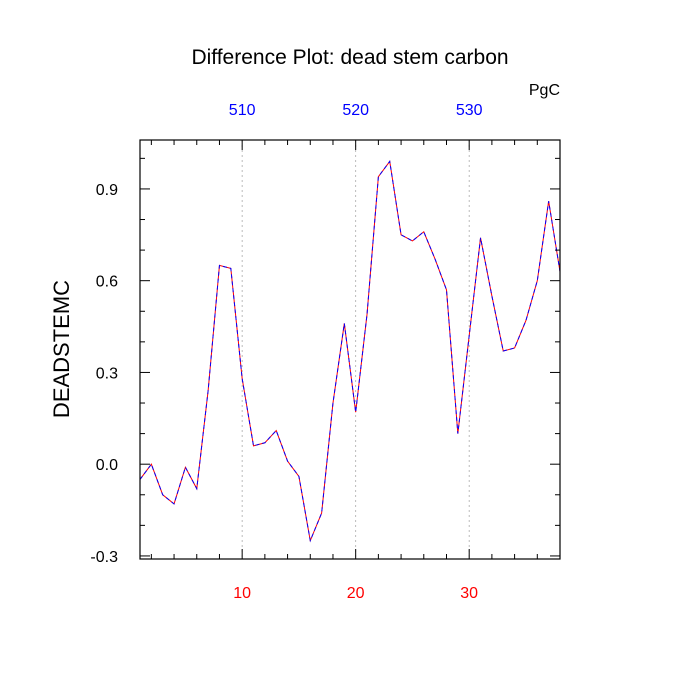  I want to click on y-tick-label: 0.9, so click(107, 190).